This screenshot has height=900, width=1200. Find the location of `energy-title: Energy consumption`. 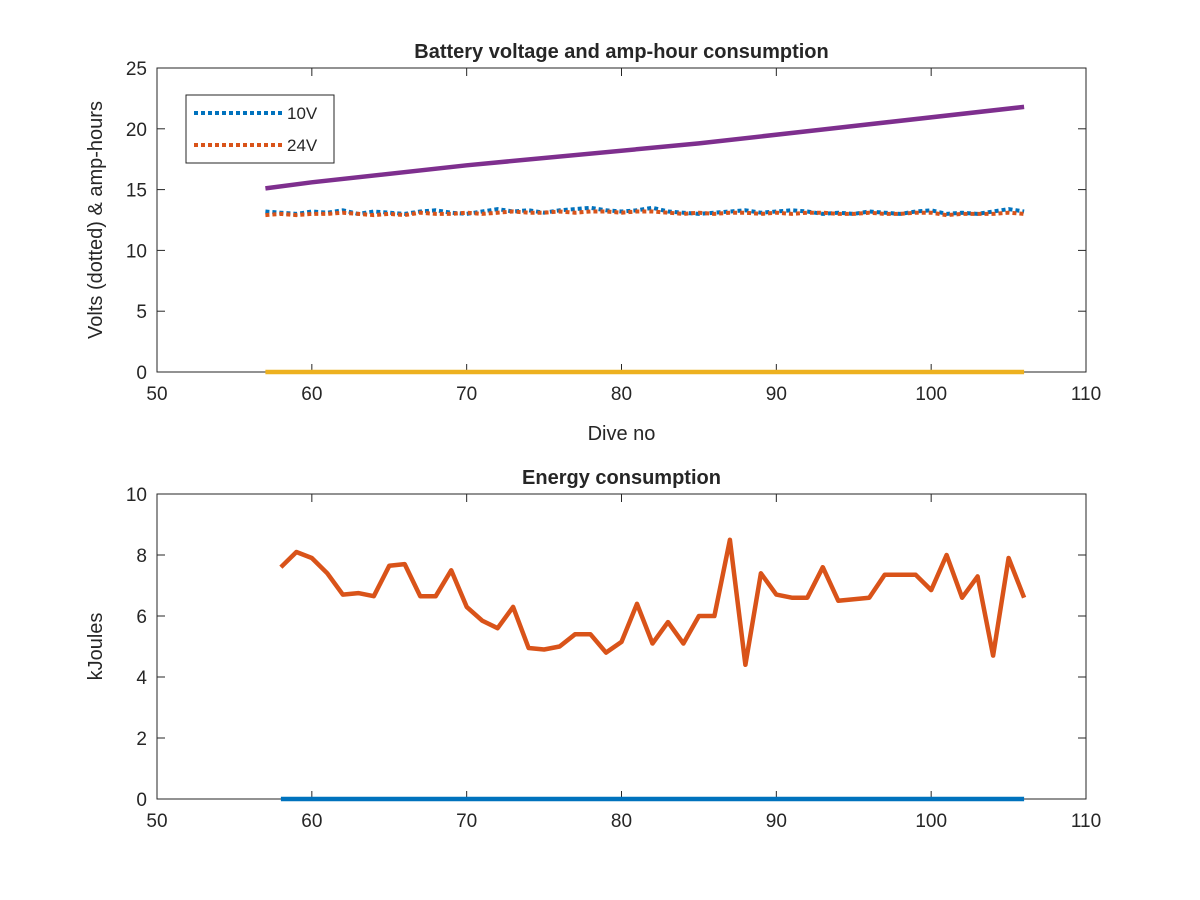

energy-title: Energy consumption is located at coordinates (621, 478).